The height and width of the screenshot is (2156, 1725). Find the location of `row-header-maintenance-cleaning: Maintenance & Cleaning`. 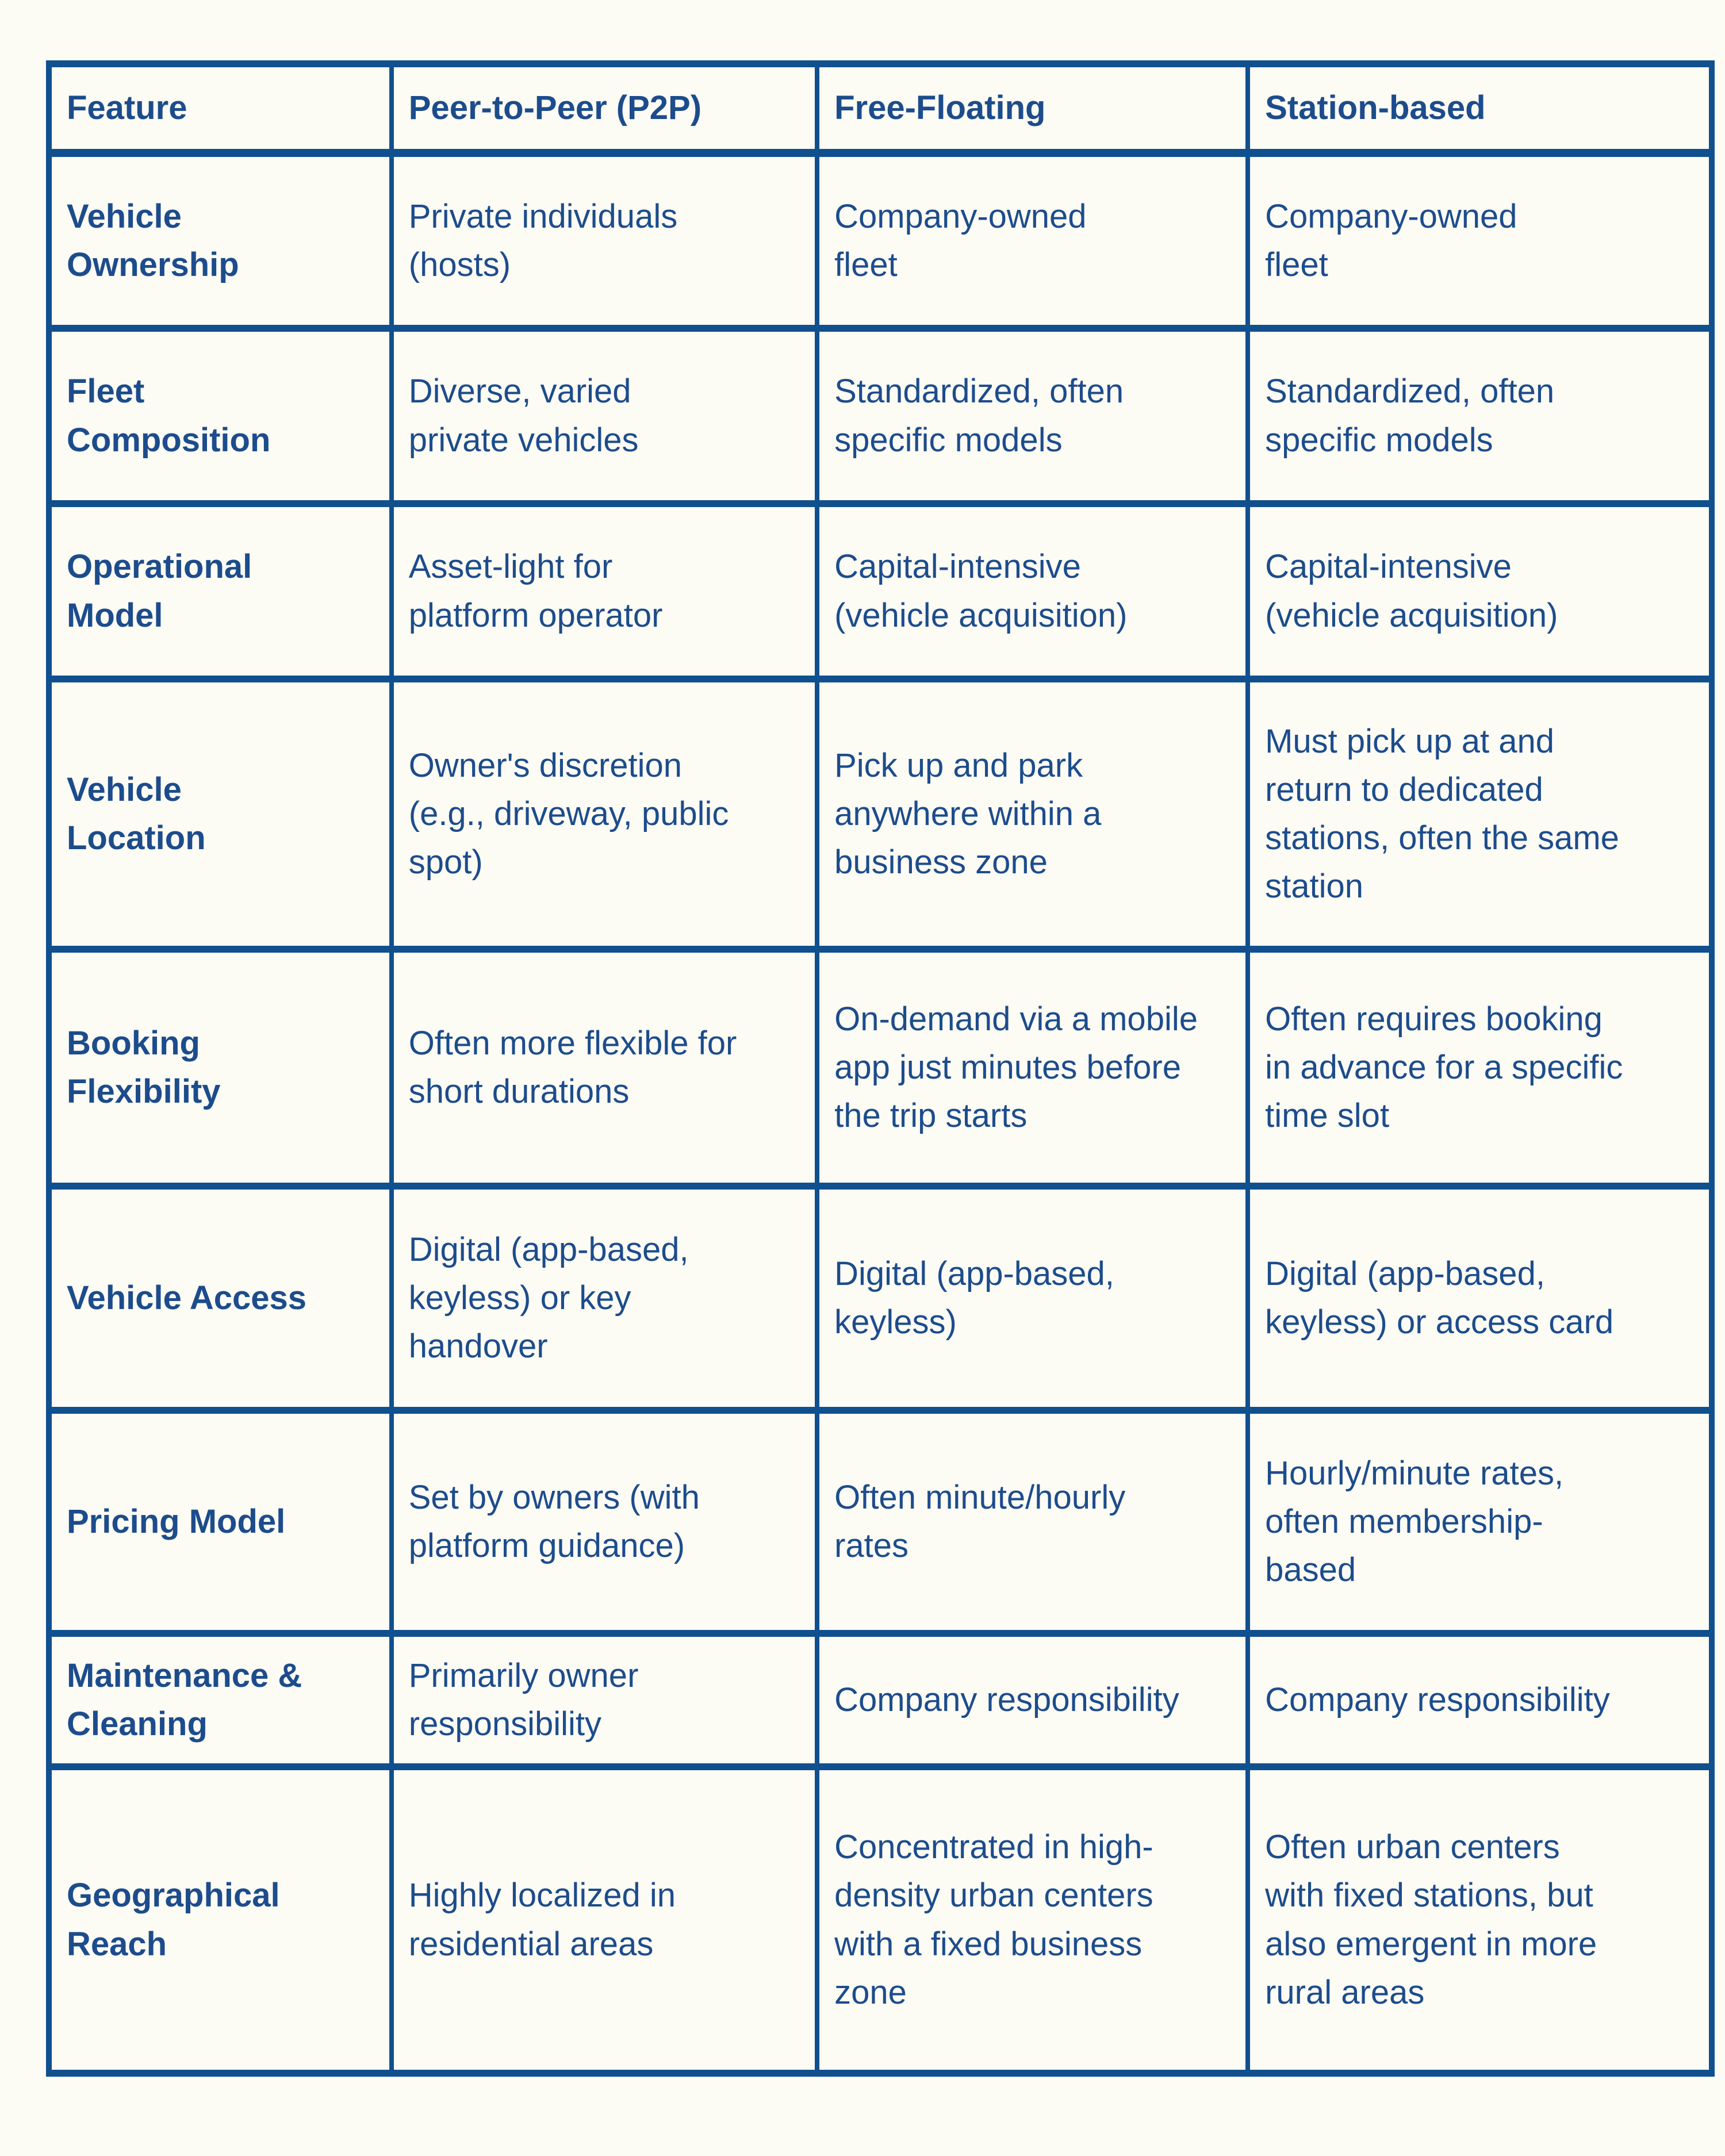

row-header-maintenance-cleaning: Maintenance & Cleaning is located at coordinates (220, 1700).